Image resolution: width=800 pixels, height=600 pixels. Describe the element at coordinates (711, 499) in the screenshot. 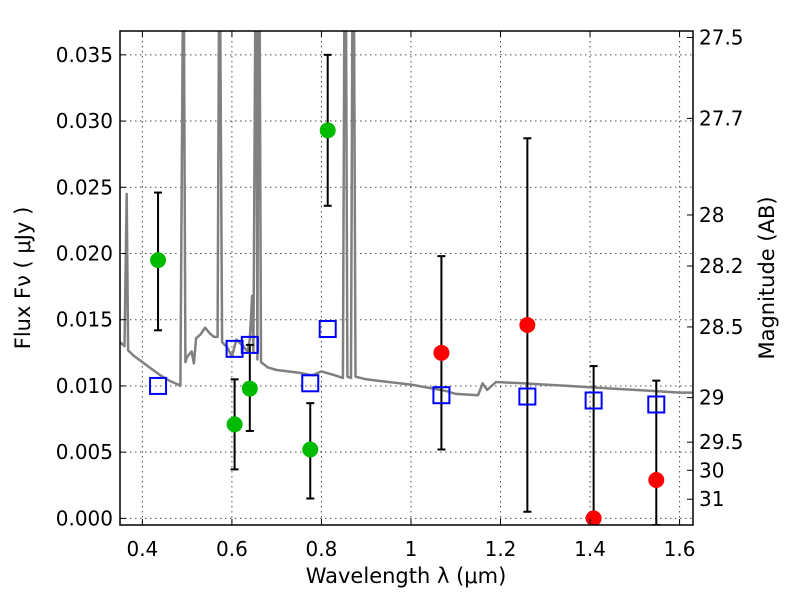

I see `y-right-tick-label: 31` at that location.